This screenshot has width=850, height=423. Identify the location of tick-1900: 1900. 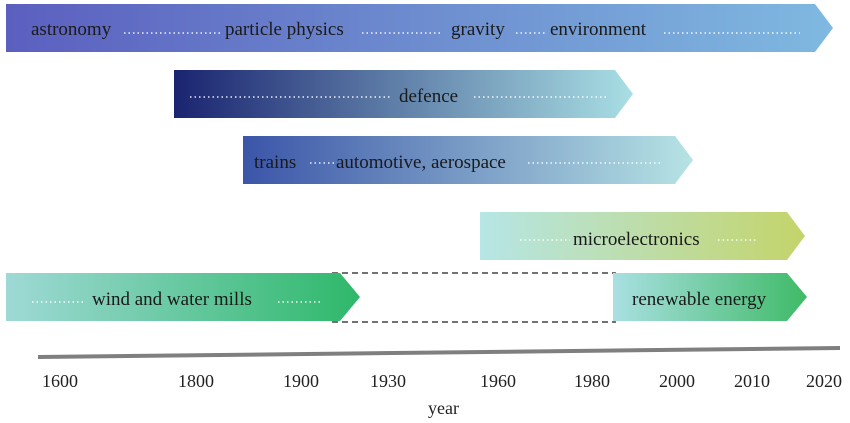
(301, 381).